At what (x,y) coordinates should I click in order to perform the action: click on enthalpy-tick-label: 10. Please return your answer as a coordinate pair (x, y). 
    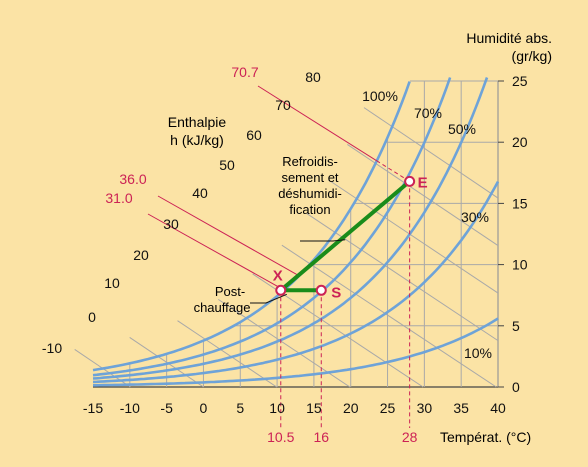
    Looking at the image, I should click on (112, 283).